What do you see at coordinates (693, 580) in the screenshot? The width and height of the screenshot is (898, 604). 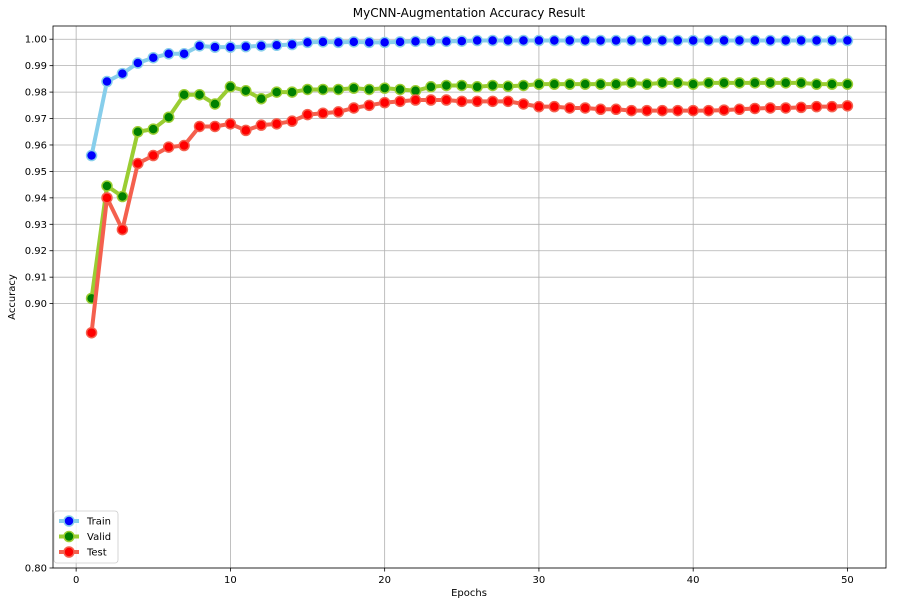 I see `x-tick-label: 40` at bounding box center [693, 580].